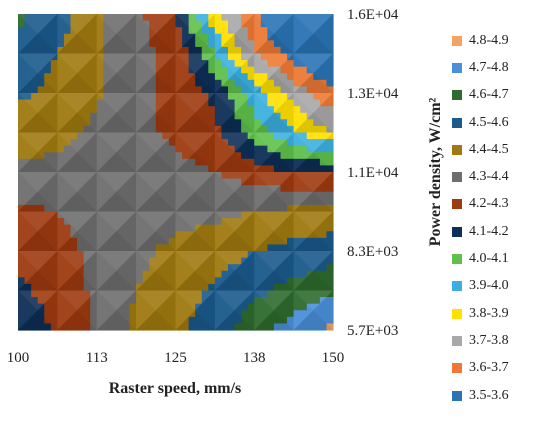 This screenshot has width=550, height=432. I want to click on legend-label: 3.8-3.9, so click(489, 313).